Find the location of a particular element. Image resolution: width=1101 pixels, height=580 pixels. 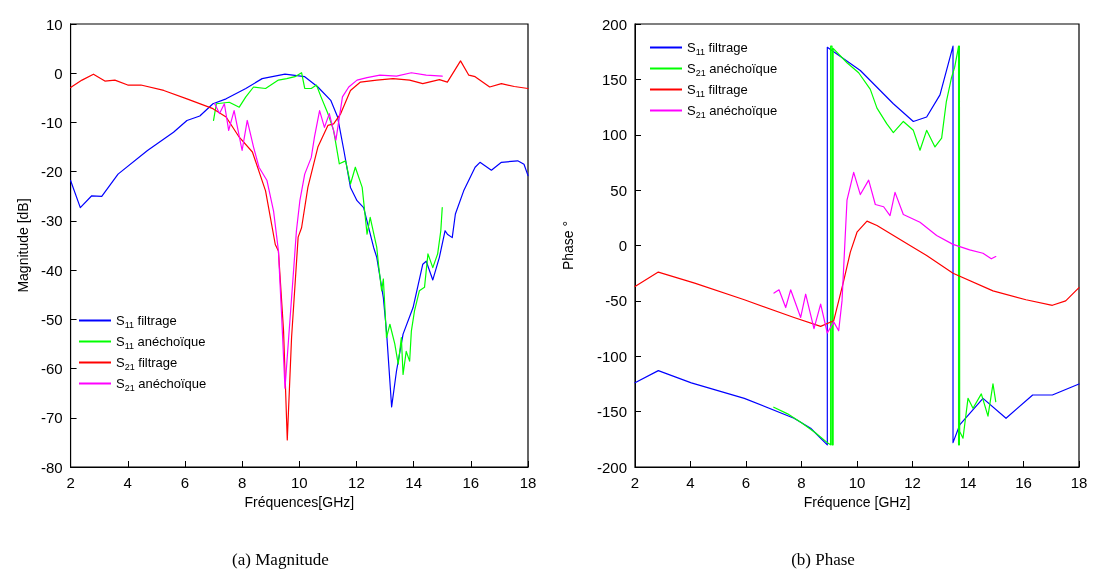

y-tick-label: 50 is located at coordinates (618, 190).